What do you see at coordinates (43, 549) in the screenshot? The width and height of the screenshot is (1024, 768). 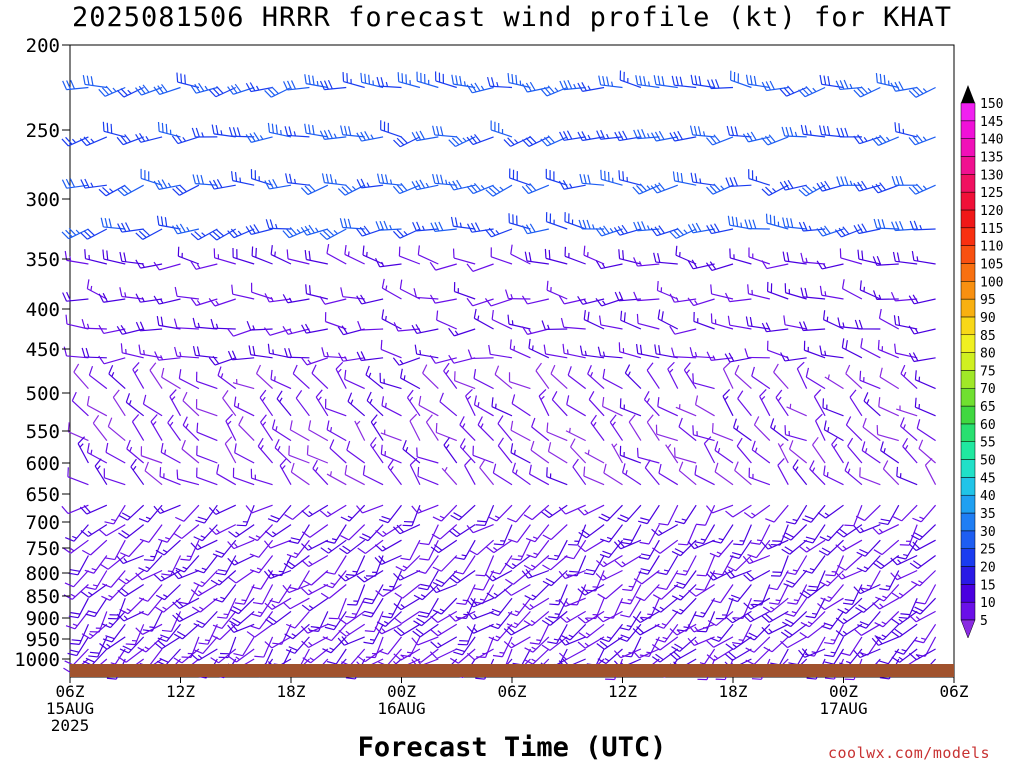 I see `y-tick-label: 750` at bounding box center [43, 549].